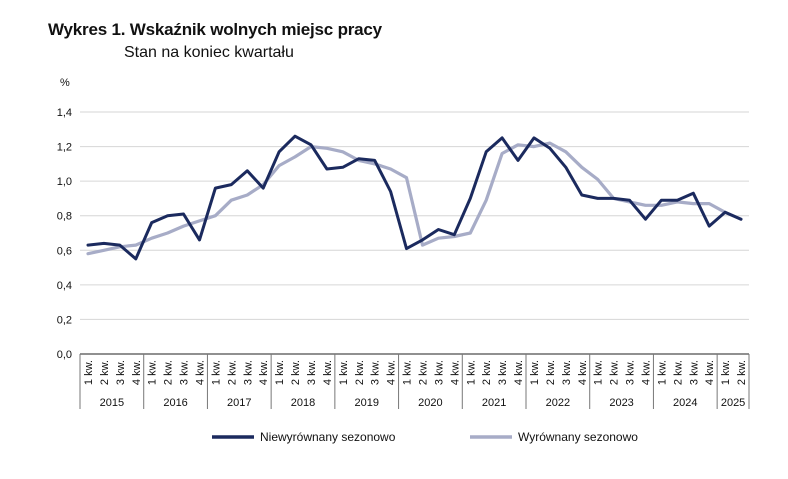 This screenshot has height=479, width=788. What do you see at coordinates (303, 403) in the screenshot?
I see `year-label: 2018` at bounding box center [303, 403].